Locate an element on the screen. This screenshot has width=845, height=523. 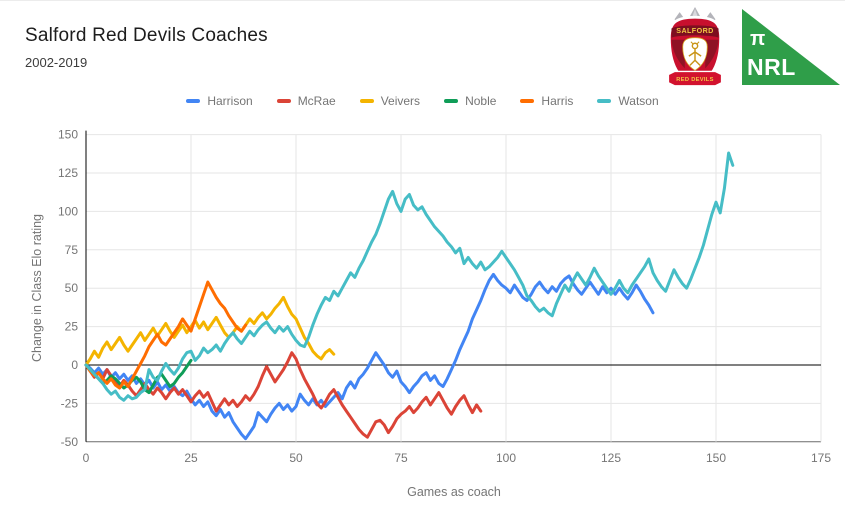
chart-legend: Harrison McRae Veivers Noble Harris Watson is located at coordinates (422, 101).